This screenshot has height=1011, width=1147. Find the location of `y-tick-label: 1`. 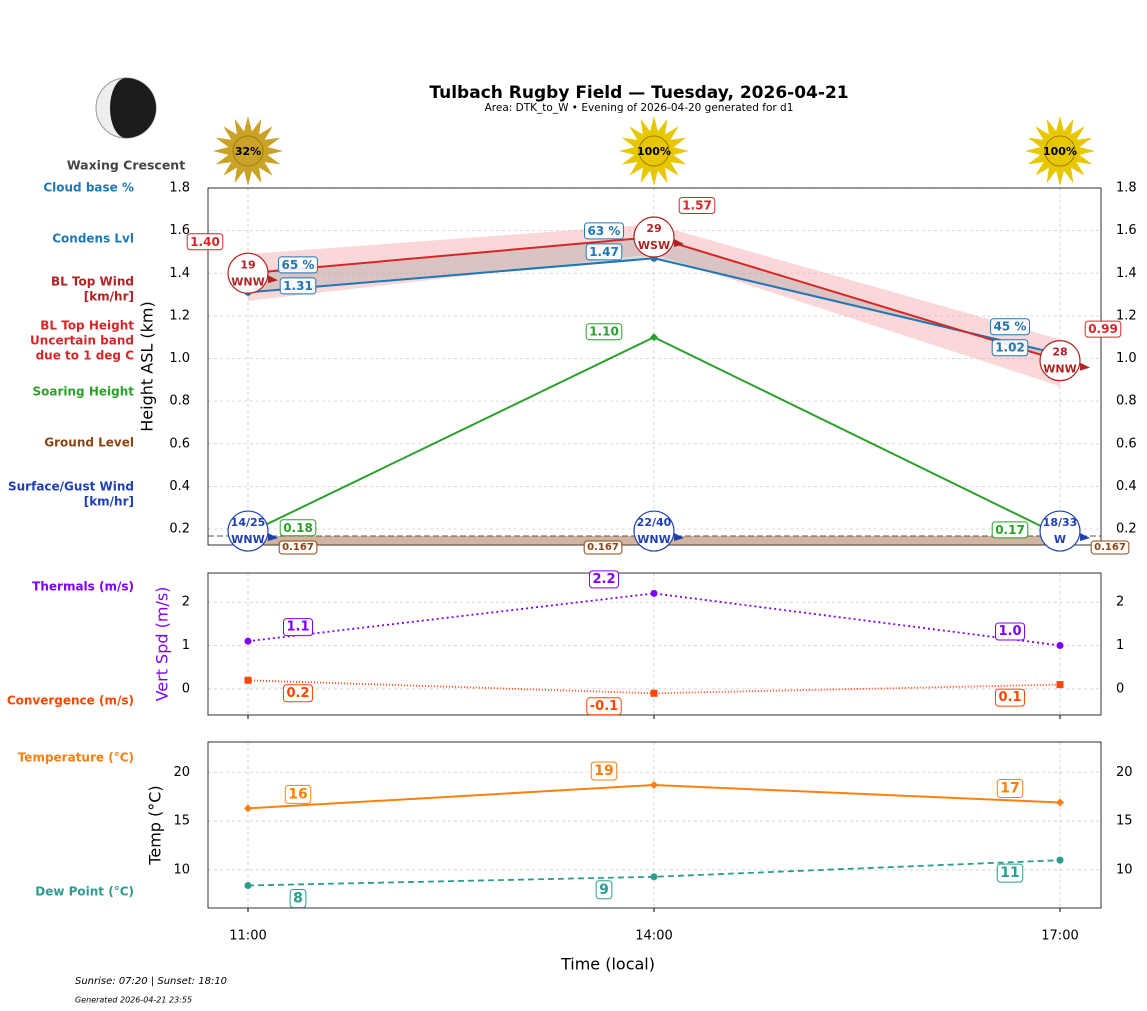

y-tick-label: 1 is located at coordinates (186, 645).